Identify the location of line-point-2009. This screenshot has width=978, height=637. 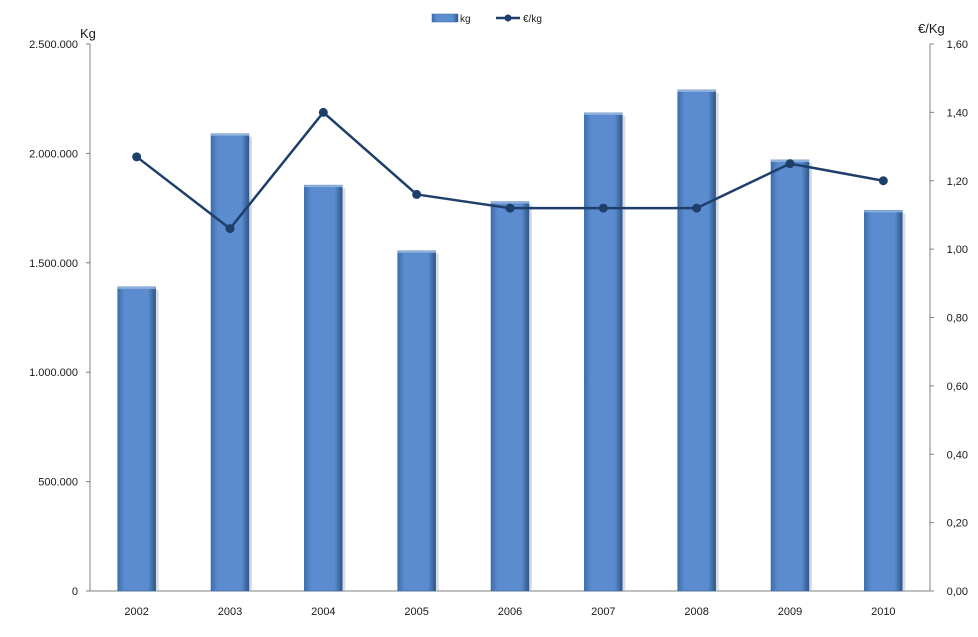
(790, 164).